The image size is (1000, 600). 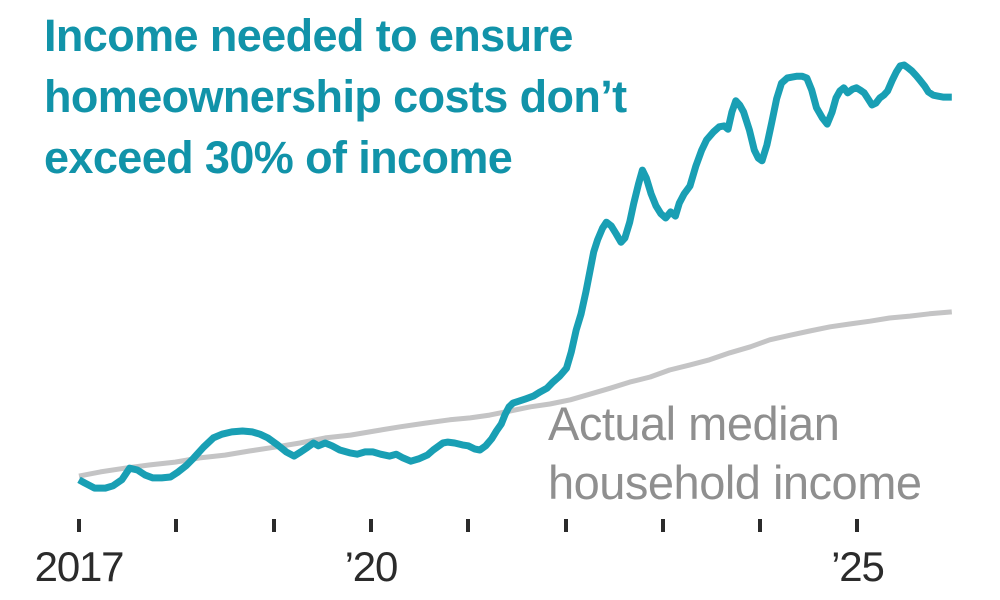 What do you see at coordinates (857, 525) in the screenshot?
I see `x-tick-2025` at bounding box center [857, 525].